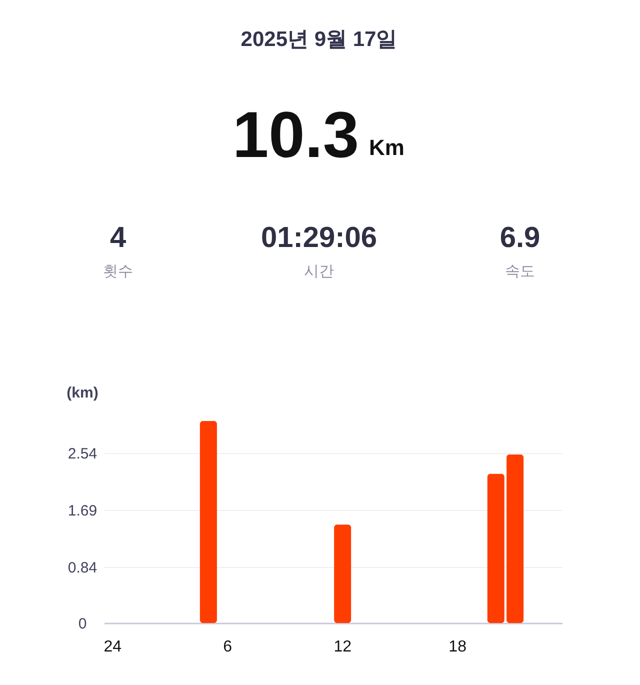 The width and height of the screenshot is (640, 685). I want to click on text: 횟수, so click(118, 271).